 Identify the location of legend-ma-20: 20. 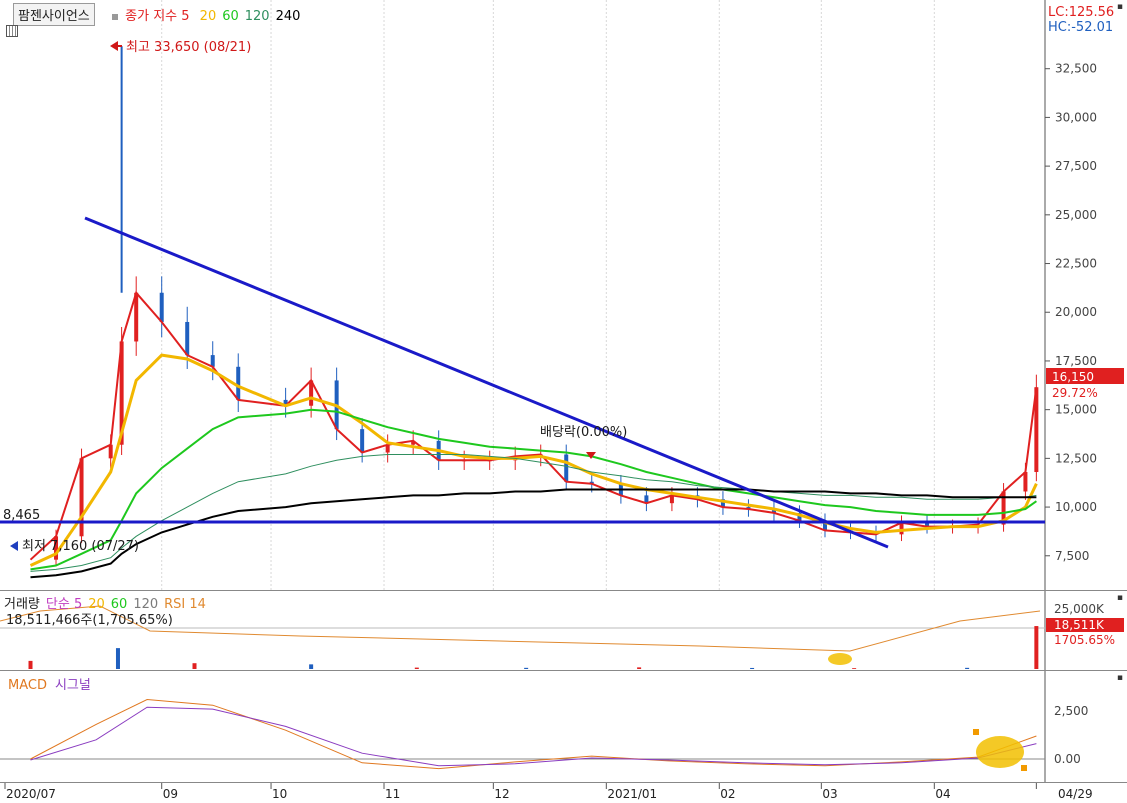
(208, 16).